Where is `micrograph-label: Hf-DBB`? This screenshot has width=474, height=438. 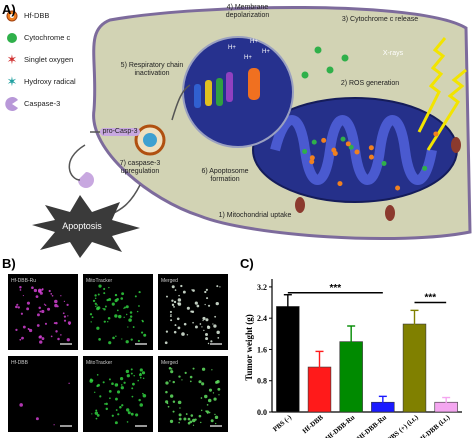
micrograph-label: Hf-DBB is located at coordinates (20, 363).